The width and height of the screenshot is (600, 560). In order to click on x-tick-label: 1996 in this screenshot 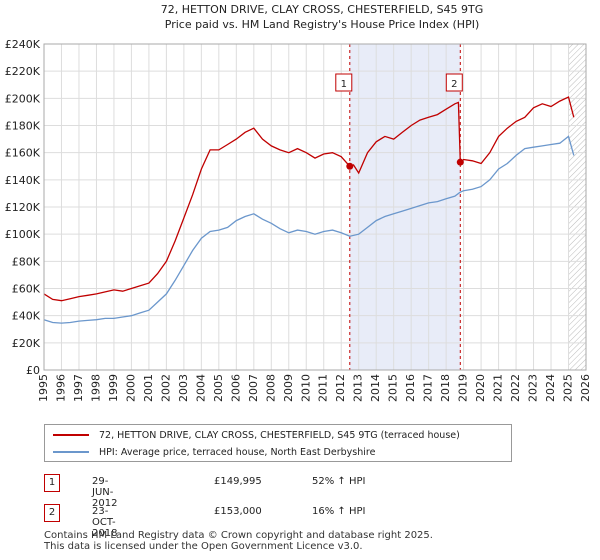, I will do `click(60, 388)`.